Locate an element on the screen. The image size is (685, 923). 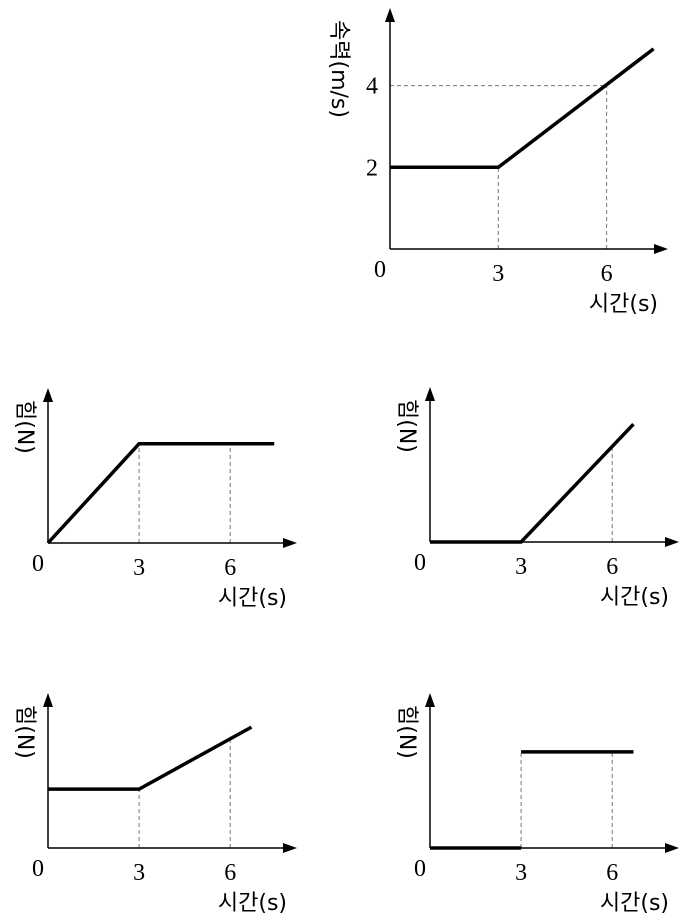
y-tick-label: 2 is located at coordinates (372, 168).